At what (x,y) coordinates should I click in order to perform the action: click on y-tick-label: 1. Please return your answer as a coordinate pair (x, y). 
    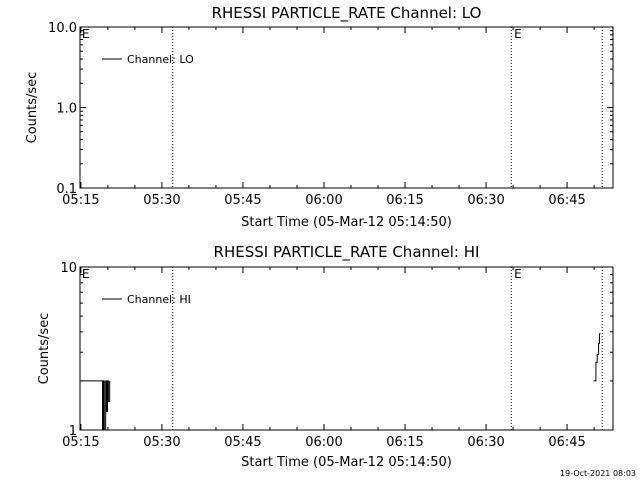
    Looking at the image, I should click on (73, 431).